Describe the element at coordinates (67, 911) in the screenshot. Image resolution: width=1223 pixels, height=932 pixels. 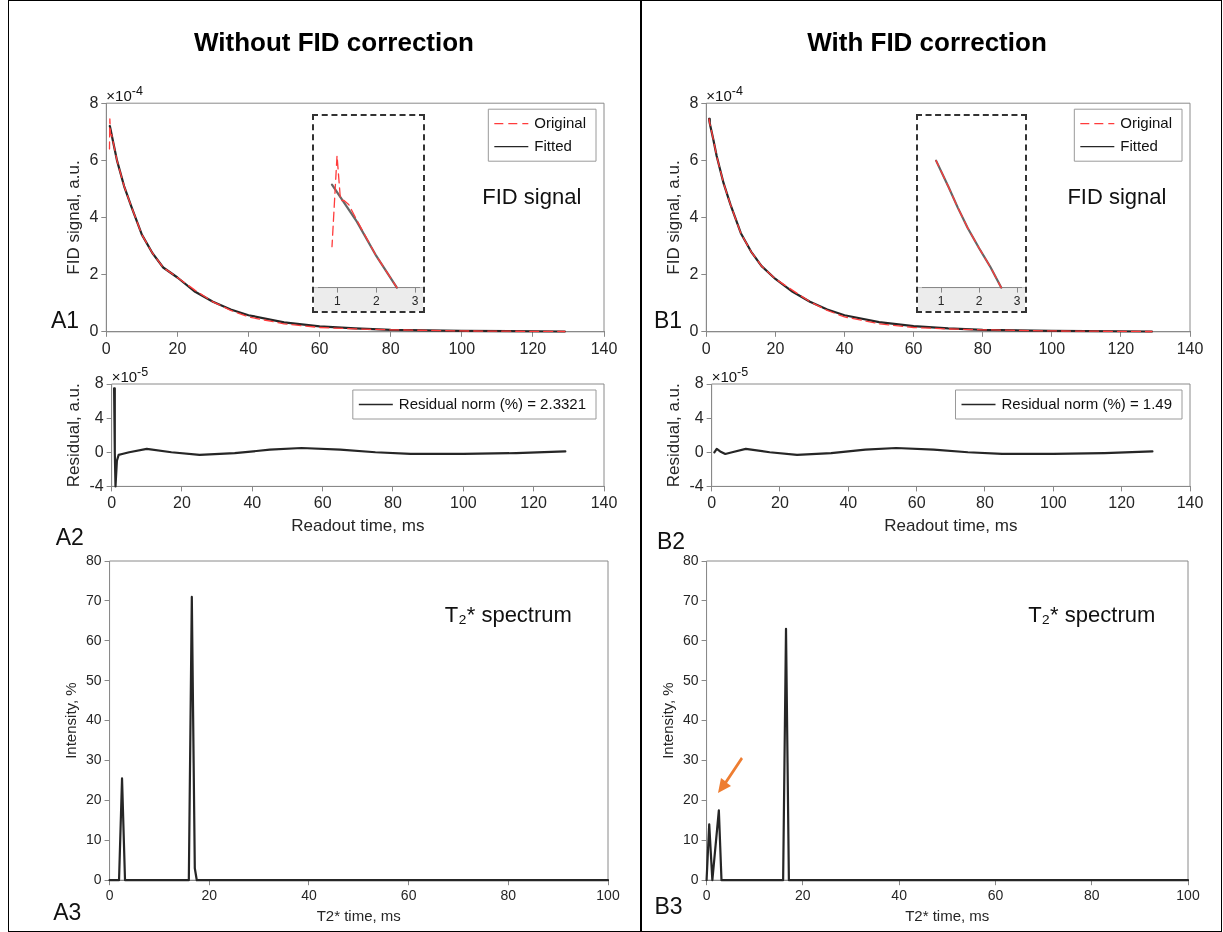
I see `text: A3` at that location.